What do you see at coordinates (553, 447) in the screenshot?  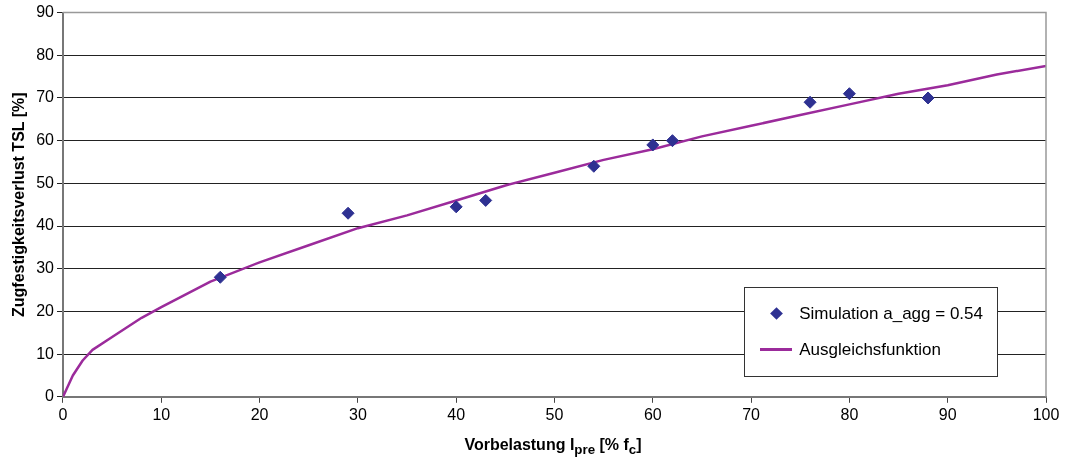 I see `x-axis-title: Vorbelastung I$_{pre}$ [% f$_{c}$]` at bounding box center [553, 447].